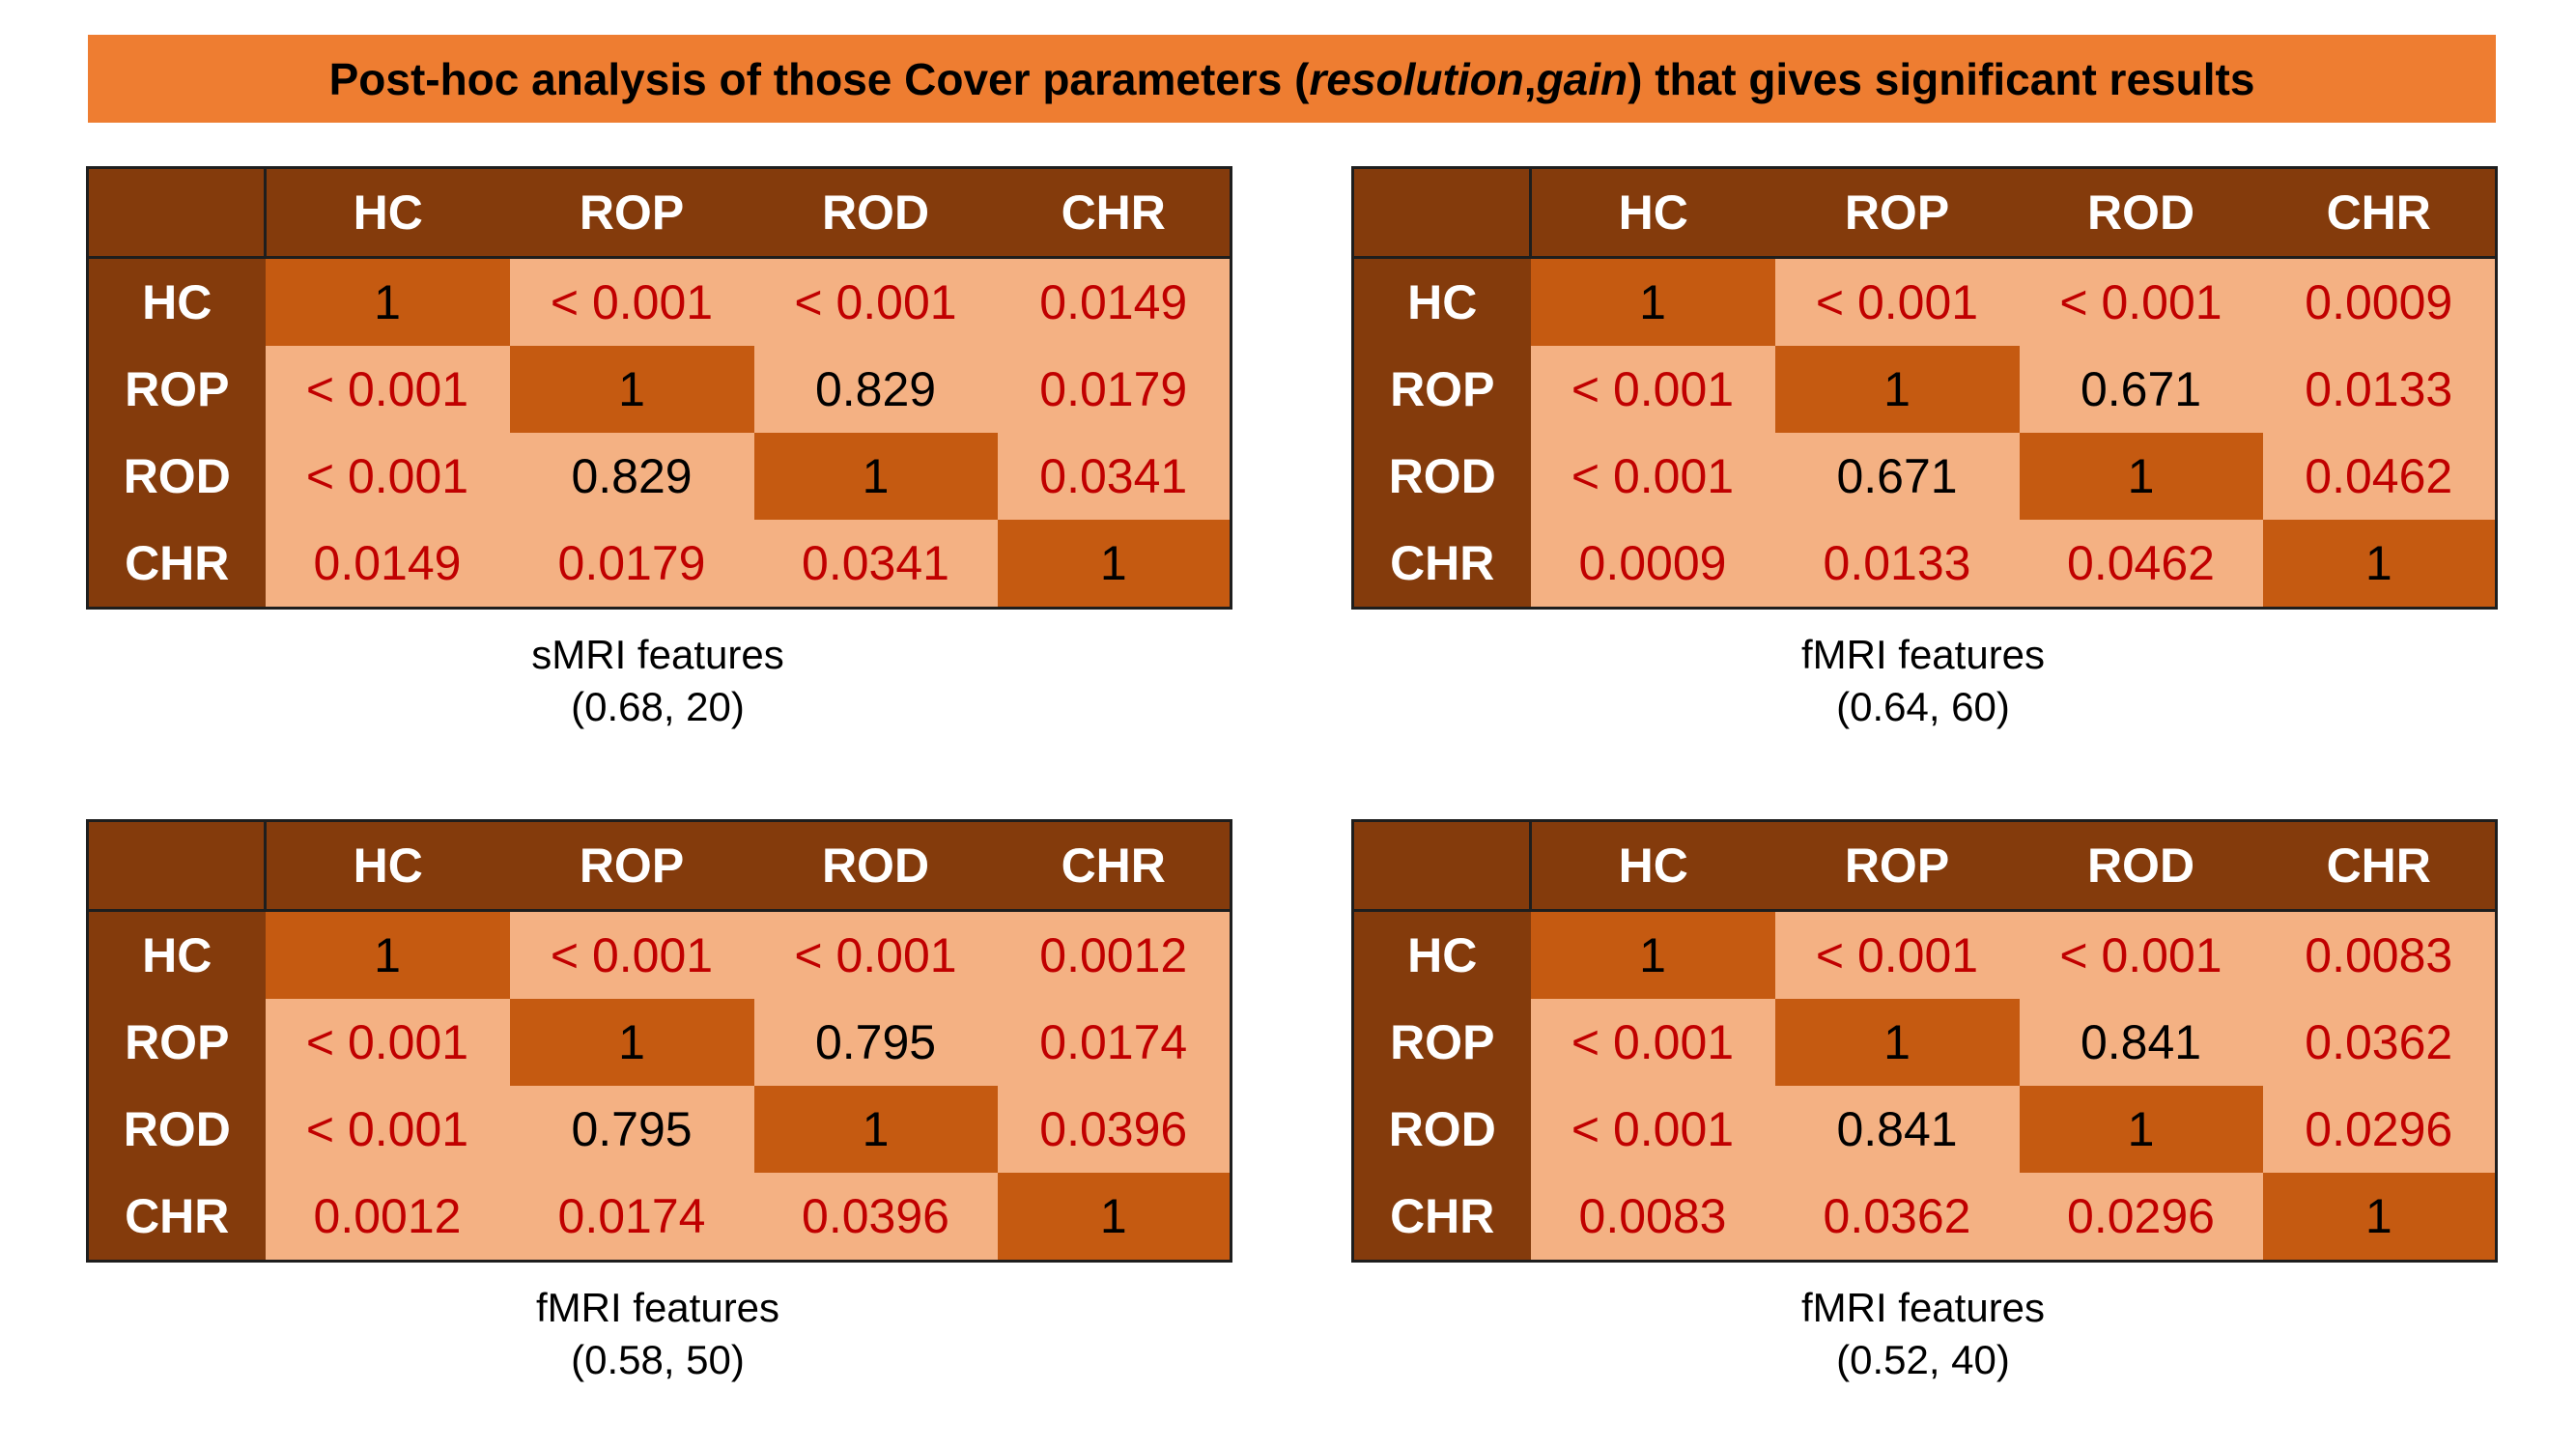  What do you see at coordinates (1897, 564) in the screenshot?
I see `pvalue-cell: 0.0133` at bounding box center [1897, 564].